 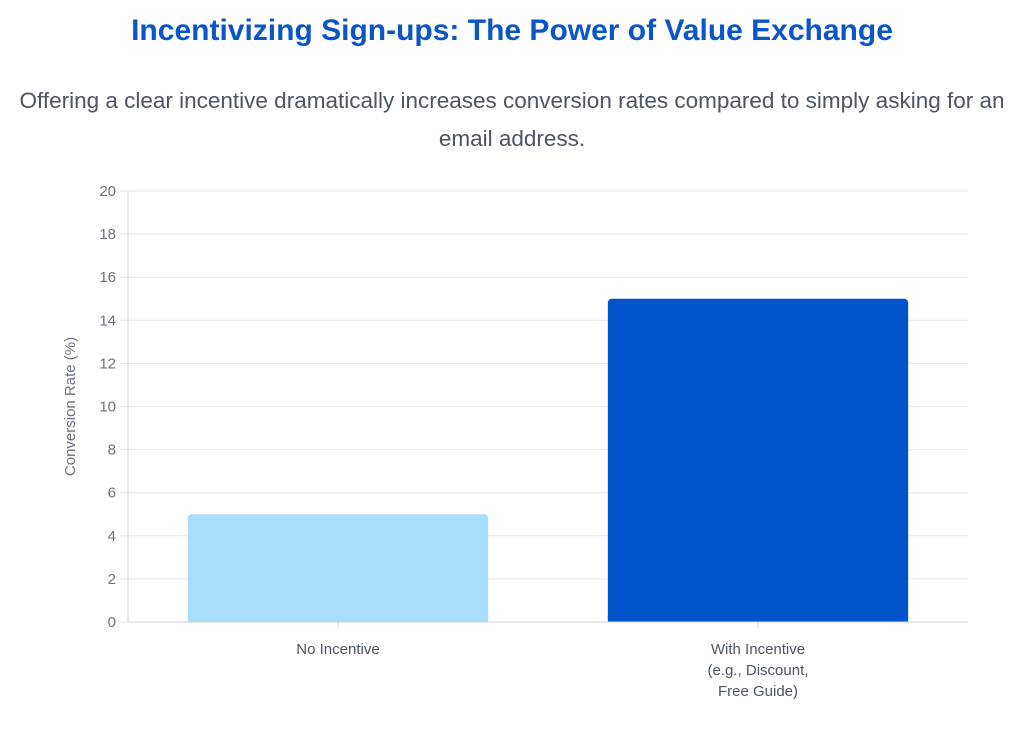 I want to click on y-tick-label: 6, so click(x=112, y=493).